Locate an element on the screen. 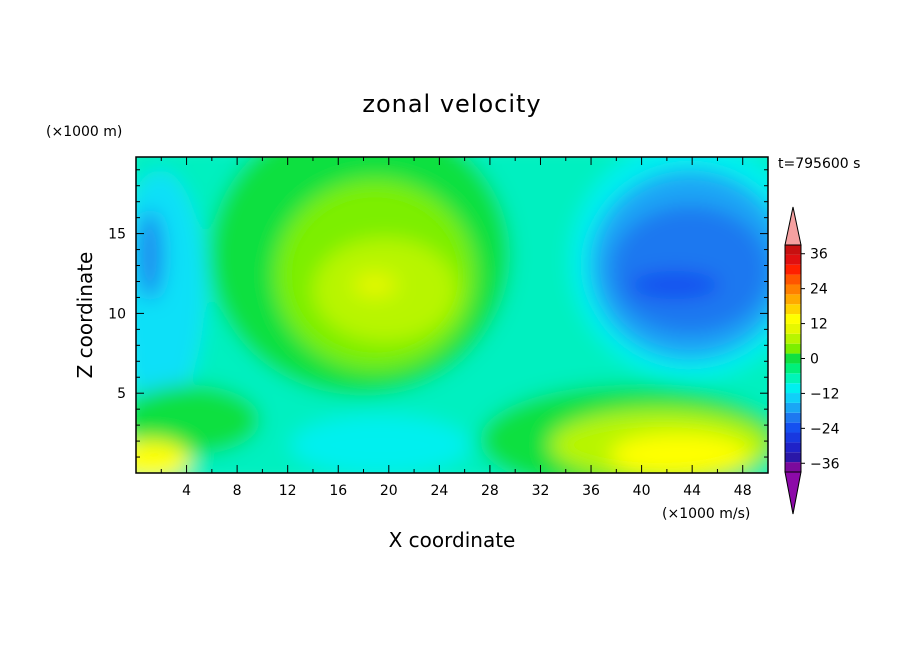 Image resolution: width=904 pixels, height=654 pixels. colorbar: 36 24 12 0 −12 −24 −36 is located at coordinates (812, 360).